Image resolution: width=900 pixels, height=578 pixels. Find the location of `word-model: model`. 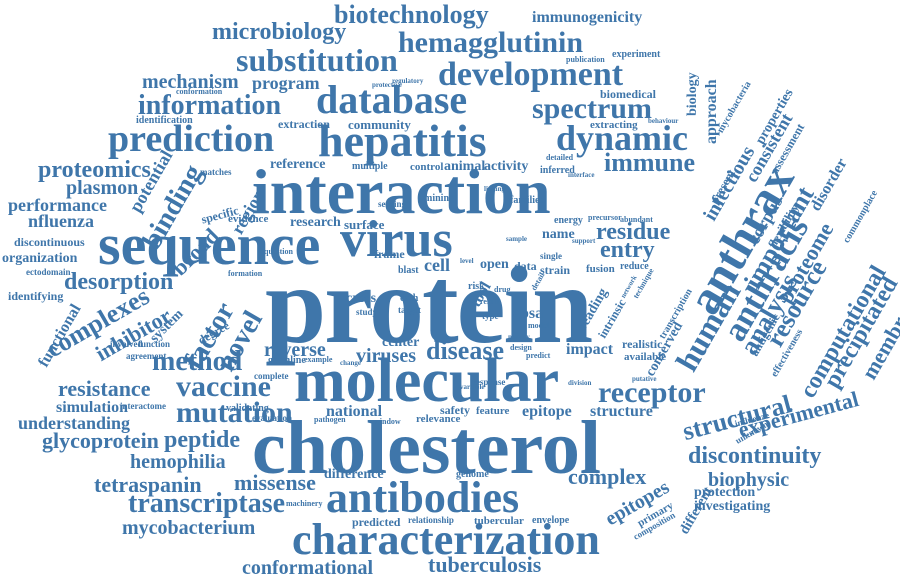

word-model: model is located at coordinates (538, 325).